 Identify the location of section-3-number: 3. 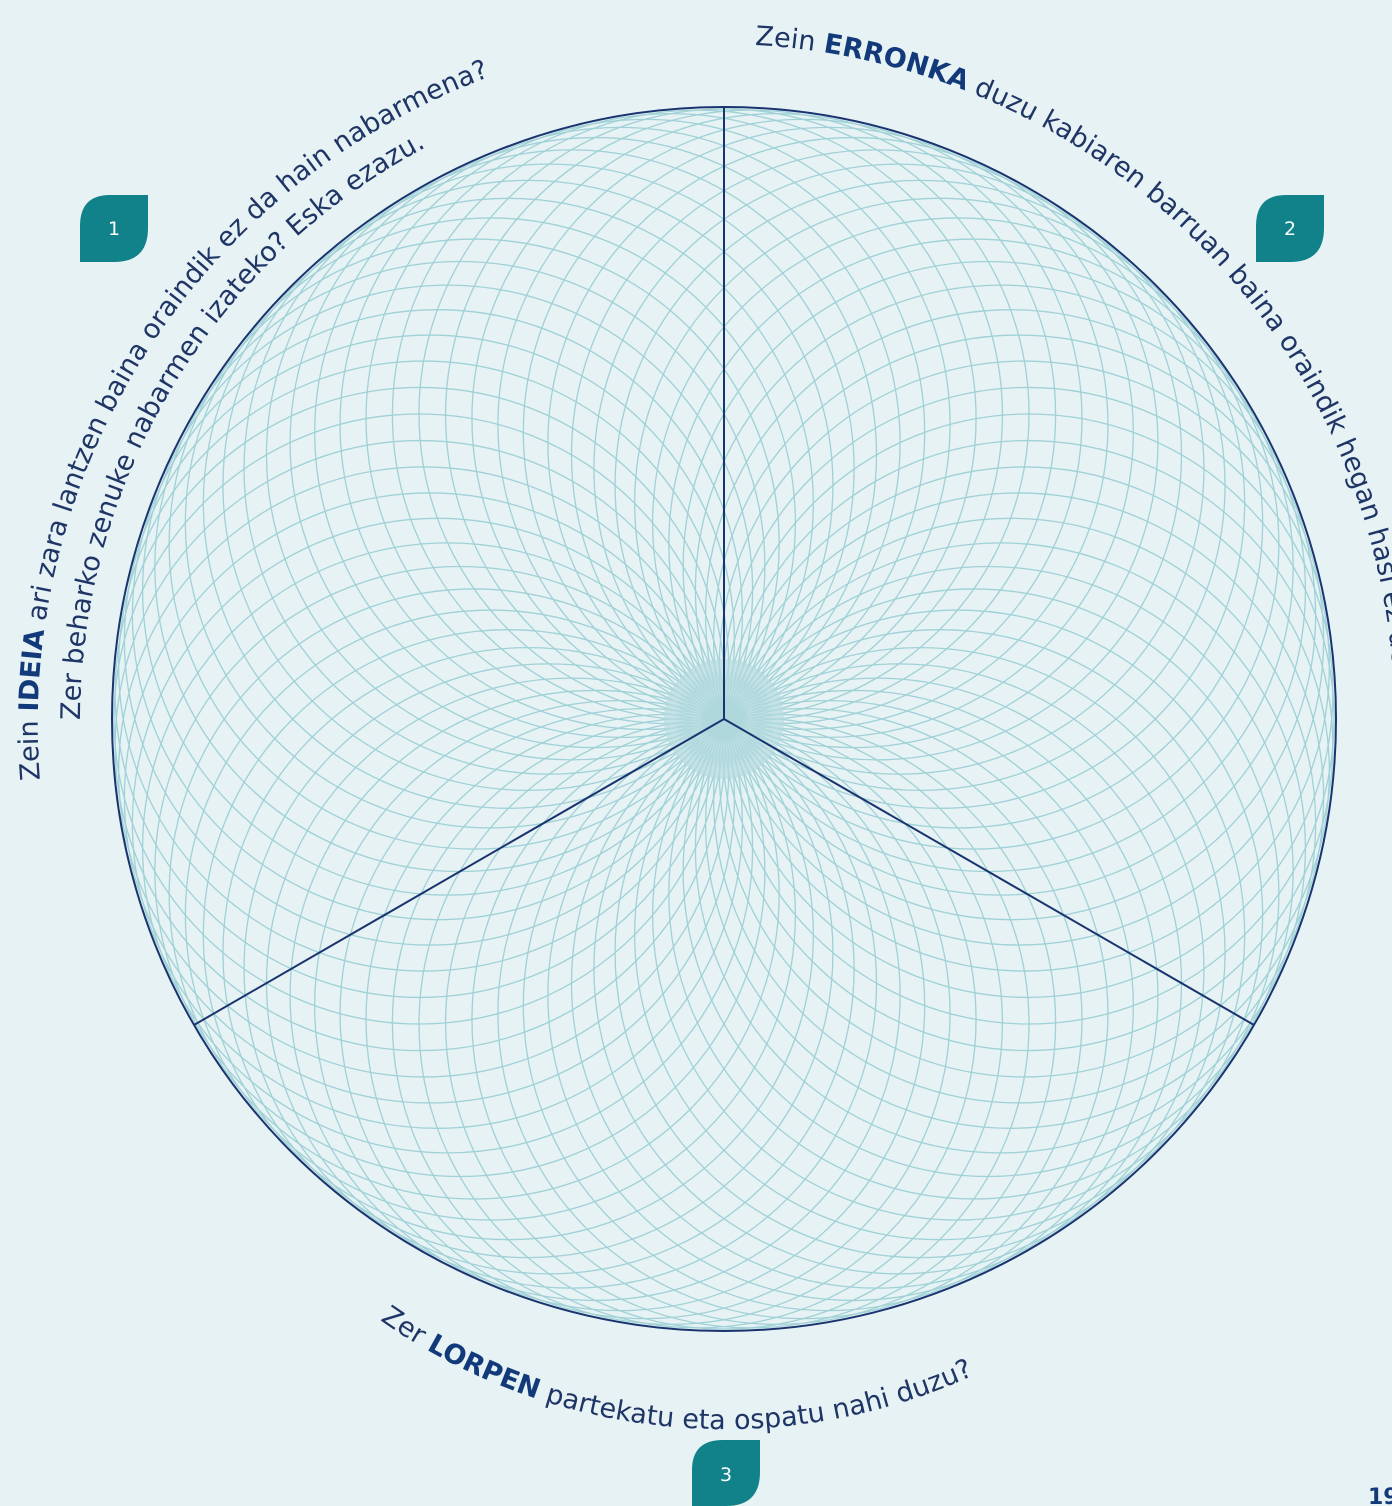
(726, 1475).